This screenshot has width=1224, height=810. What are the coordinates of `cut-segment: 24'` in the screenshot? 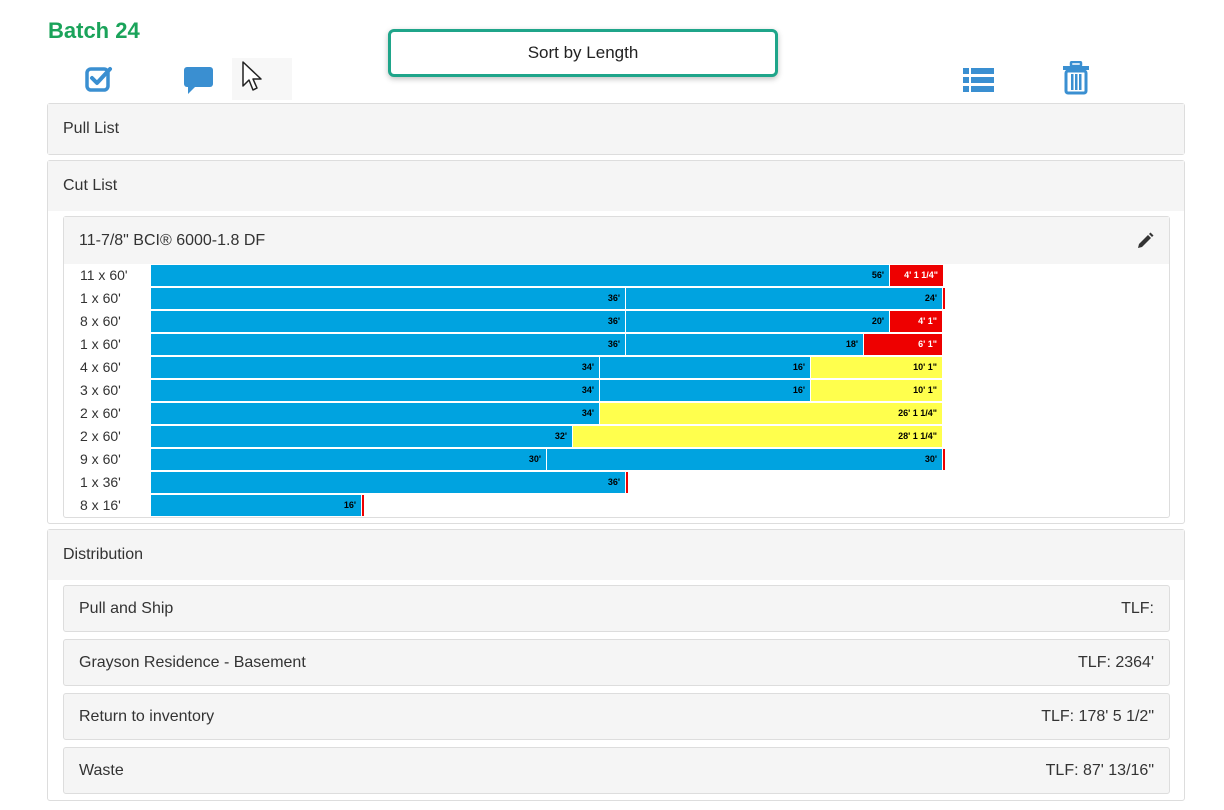 It's located at (784, 298).